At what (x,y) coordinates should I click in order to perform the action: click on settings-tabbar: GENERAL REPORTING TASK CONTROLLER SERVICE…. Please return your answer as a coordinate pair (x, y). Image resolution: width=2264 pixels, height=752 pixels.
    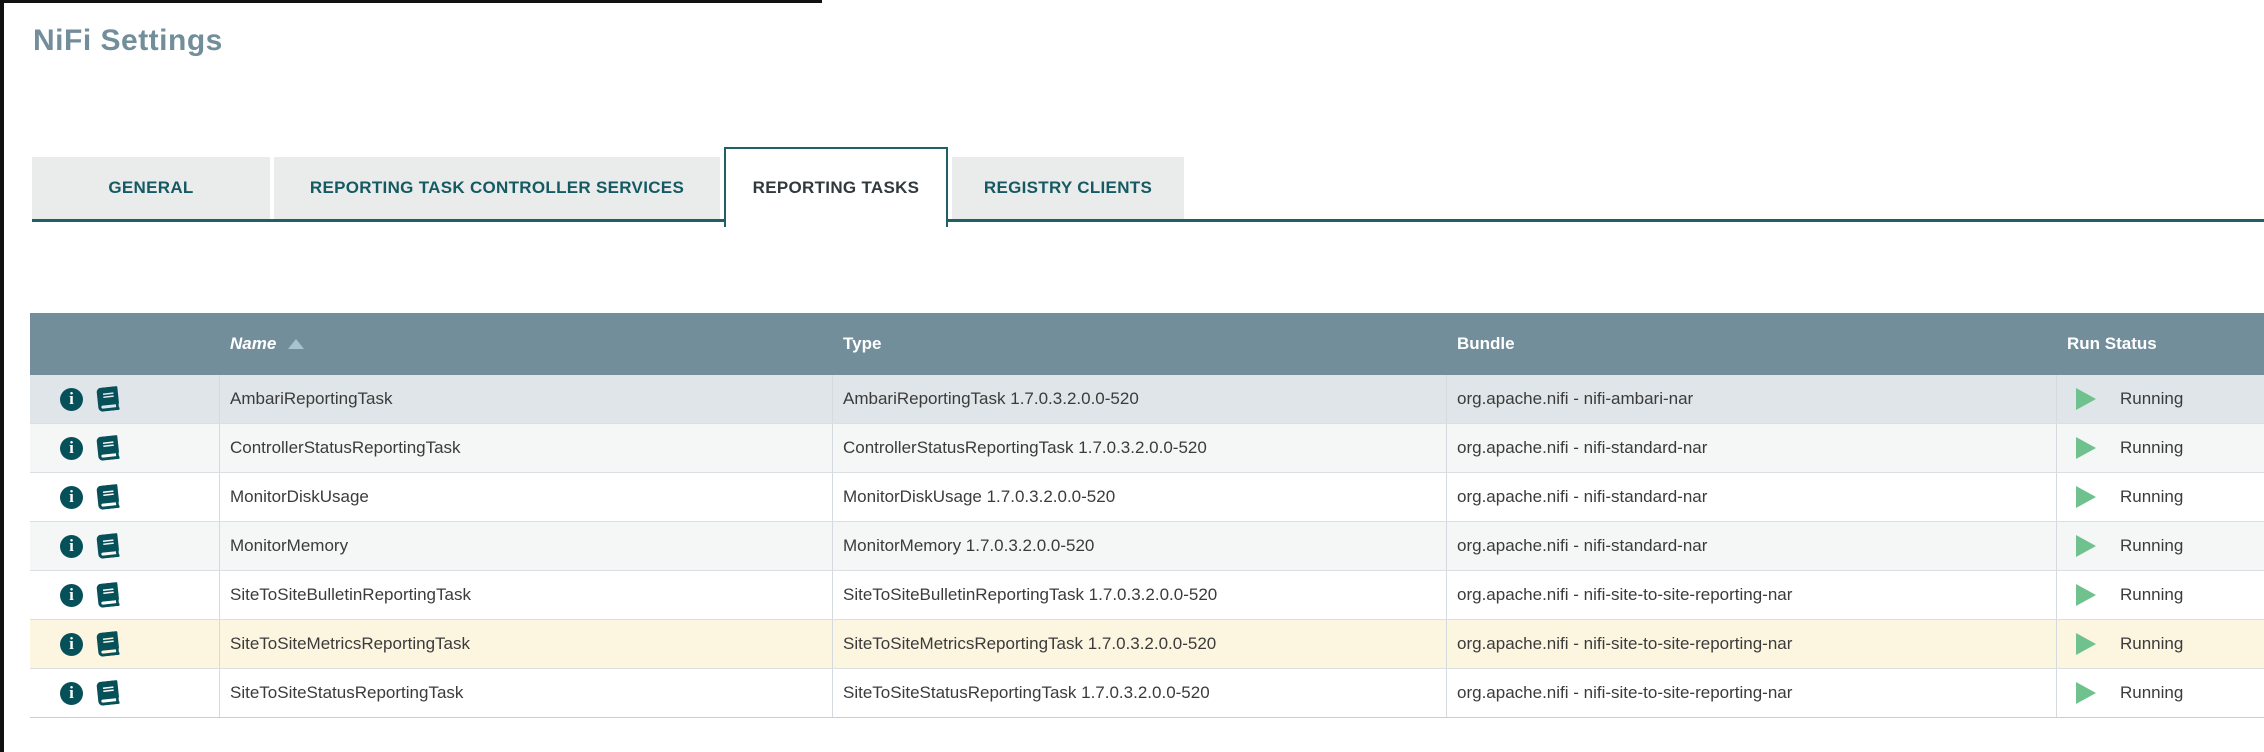
    Looking at the image, I should click on (1148, 187).